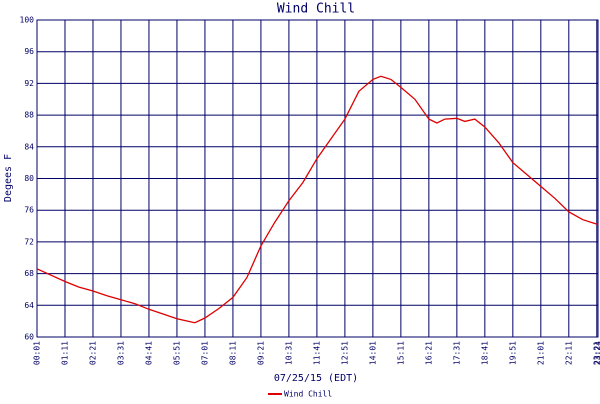  What do you see at coordinates (260, 353) in the screenshot?
I see `x-tick-label: 09:21` at bounding box center [260, 353].